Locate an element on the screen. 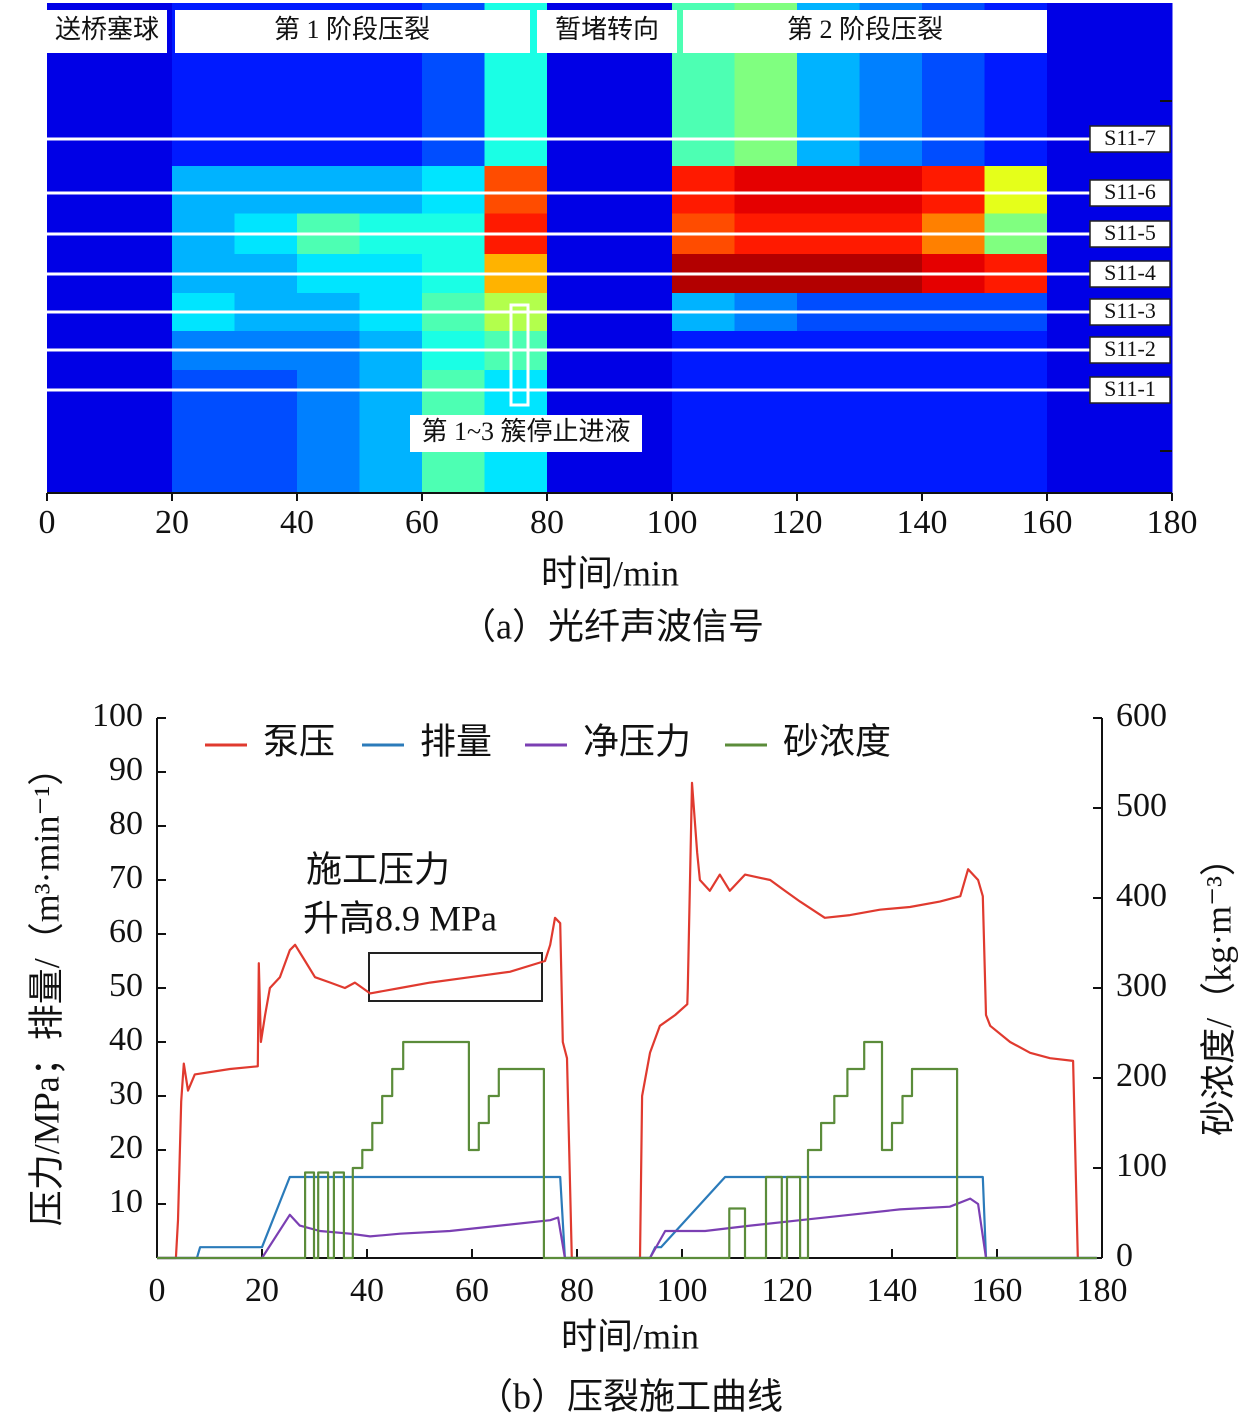 The image size is (1259, 1428). y-axis-label: 压力/MPa；排量/（m³·min⁻¹） is located at coordinates (46, 988).